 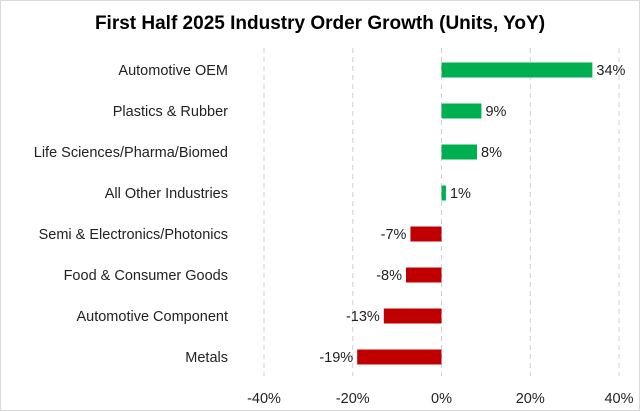 I want to click on data-label: 8%, so click(x=491, y=153).